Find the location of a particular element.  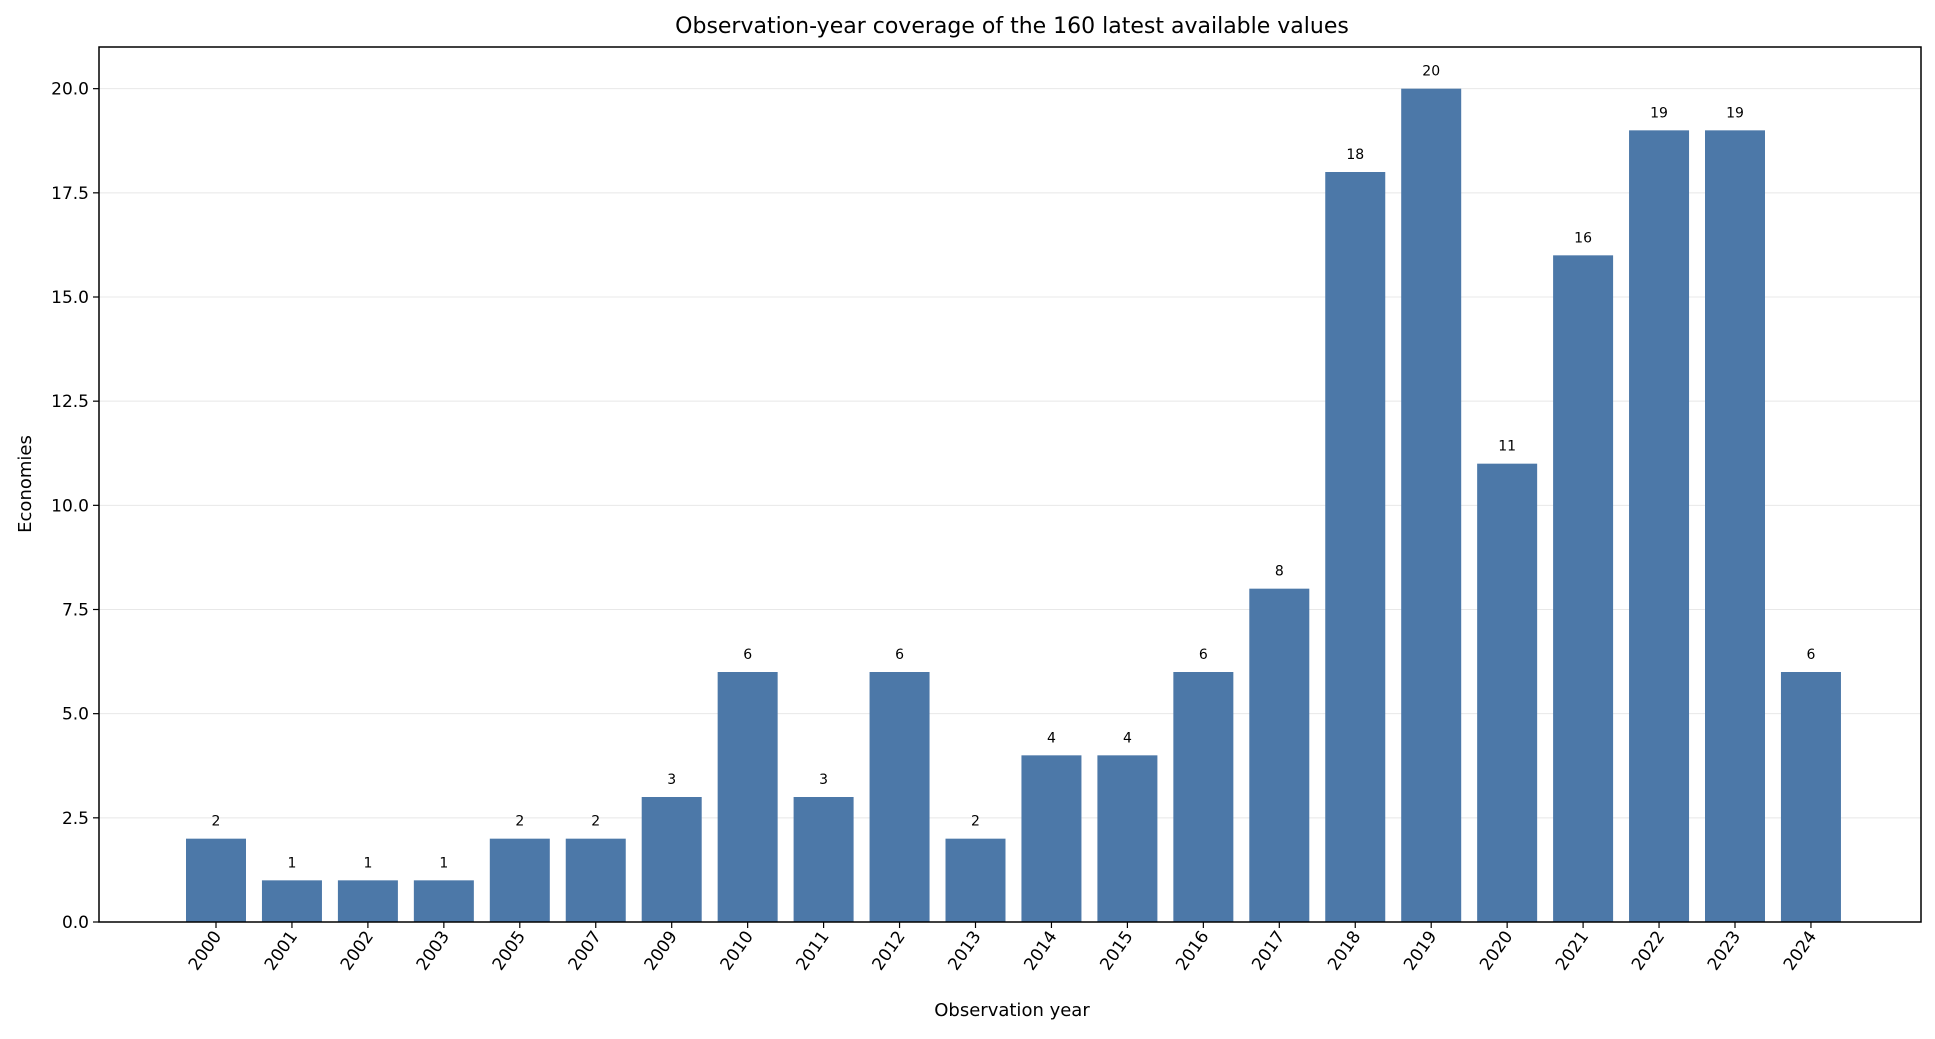

data-label-2000: 2 is located at coordinates (216, 822).